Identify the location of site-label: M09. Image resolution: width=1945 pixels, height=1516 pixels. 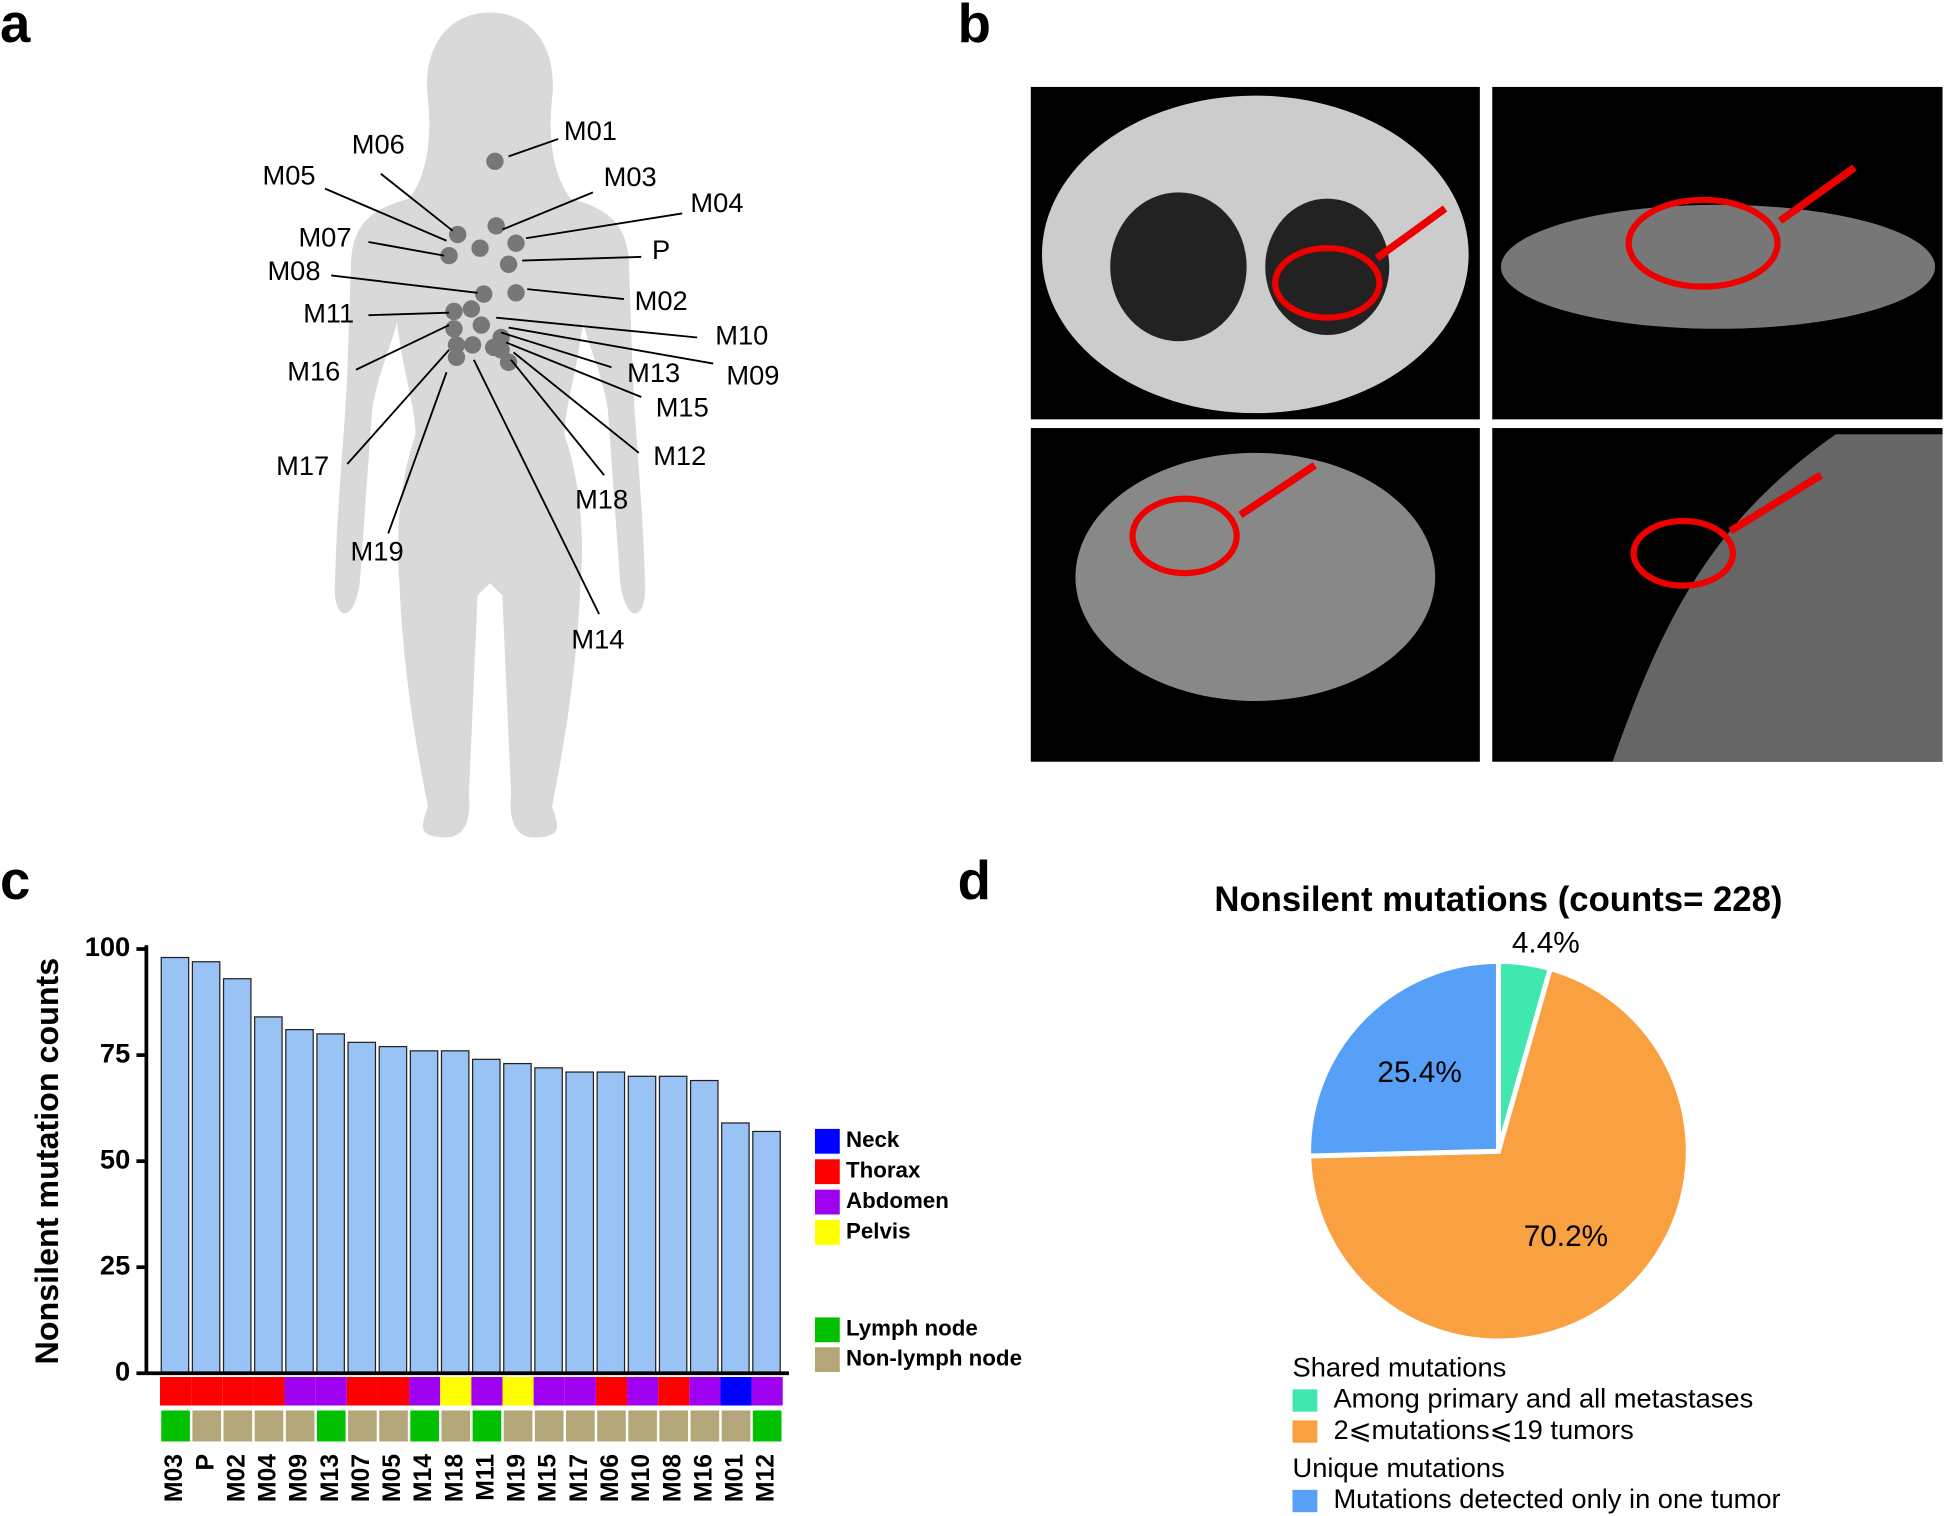
(752, 374).